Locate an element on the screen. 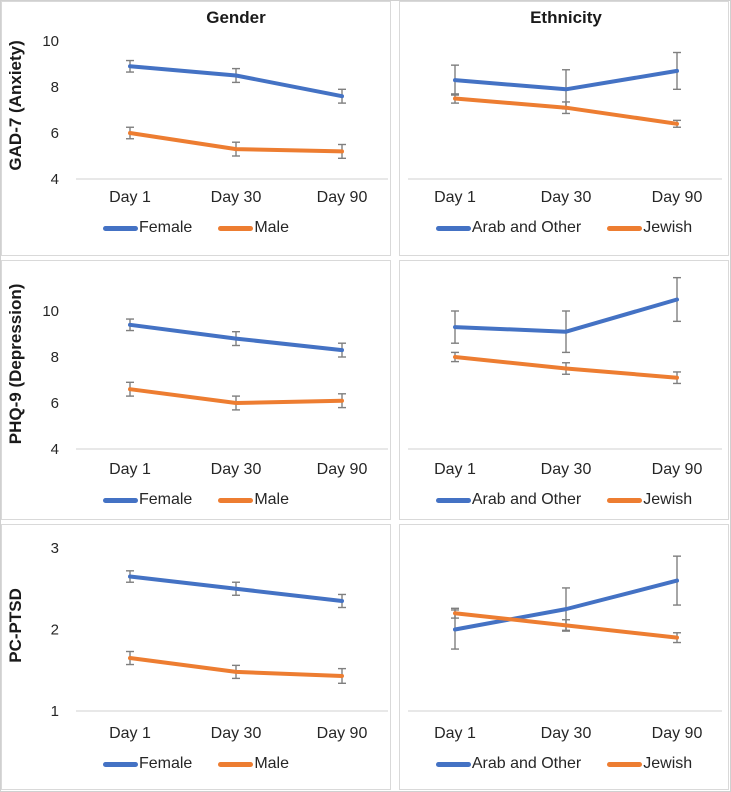 This screenshot has width=731, height=792. chart-title: Gender is located at coordinates (236, 17).